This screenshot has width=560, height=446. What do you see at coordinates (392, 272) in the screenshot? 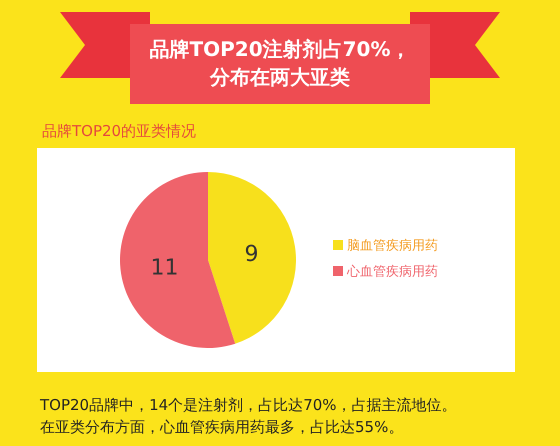
I see `legend-label: 心血管疾病用药` at bounding box center [392, 272].